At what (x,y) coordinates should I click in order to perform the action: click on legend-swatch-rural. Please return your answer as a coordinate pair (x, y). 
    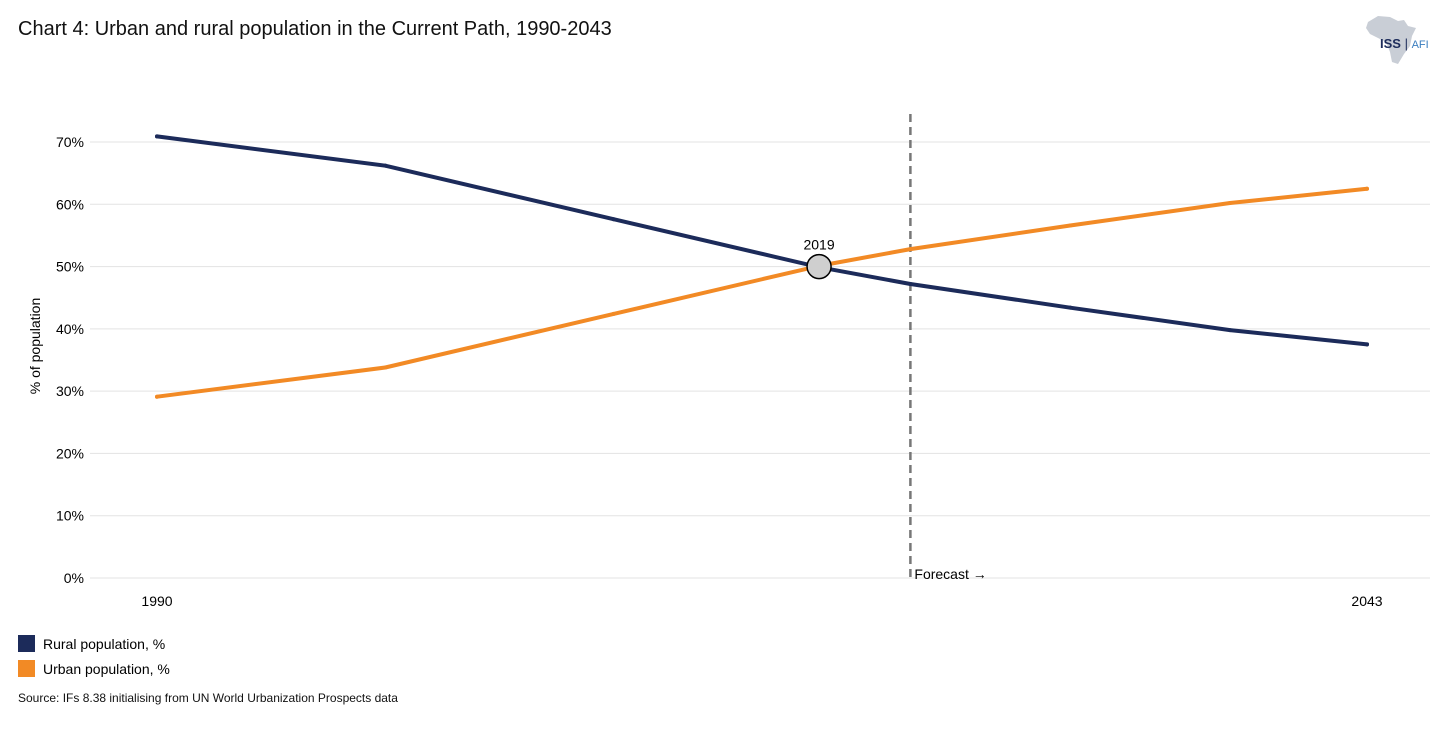
    Looking at the image, I should click on (26, 643).